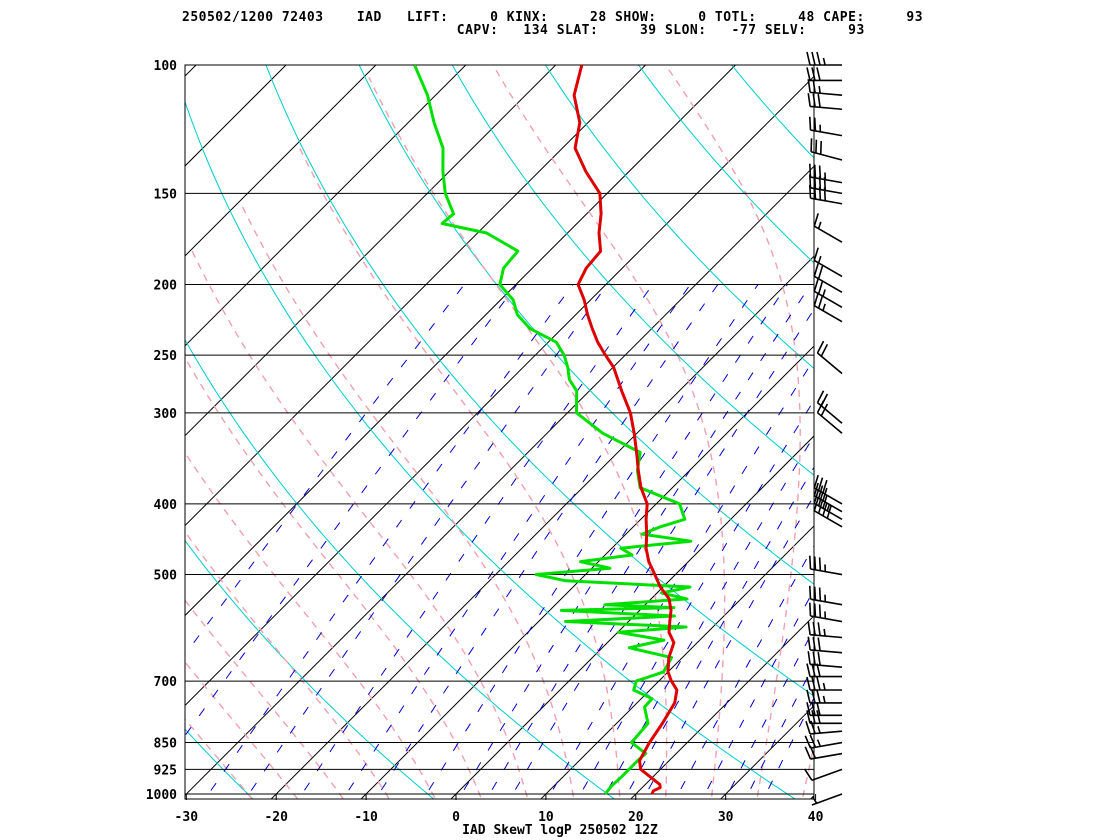 This screenshot has width=1120, height=840. Describe the element at coordinates (560, 830) in the screenshot. I see `chart-title: IAD SkewT logP 250502 12Z` at that location.